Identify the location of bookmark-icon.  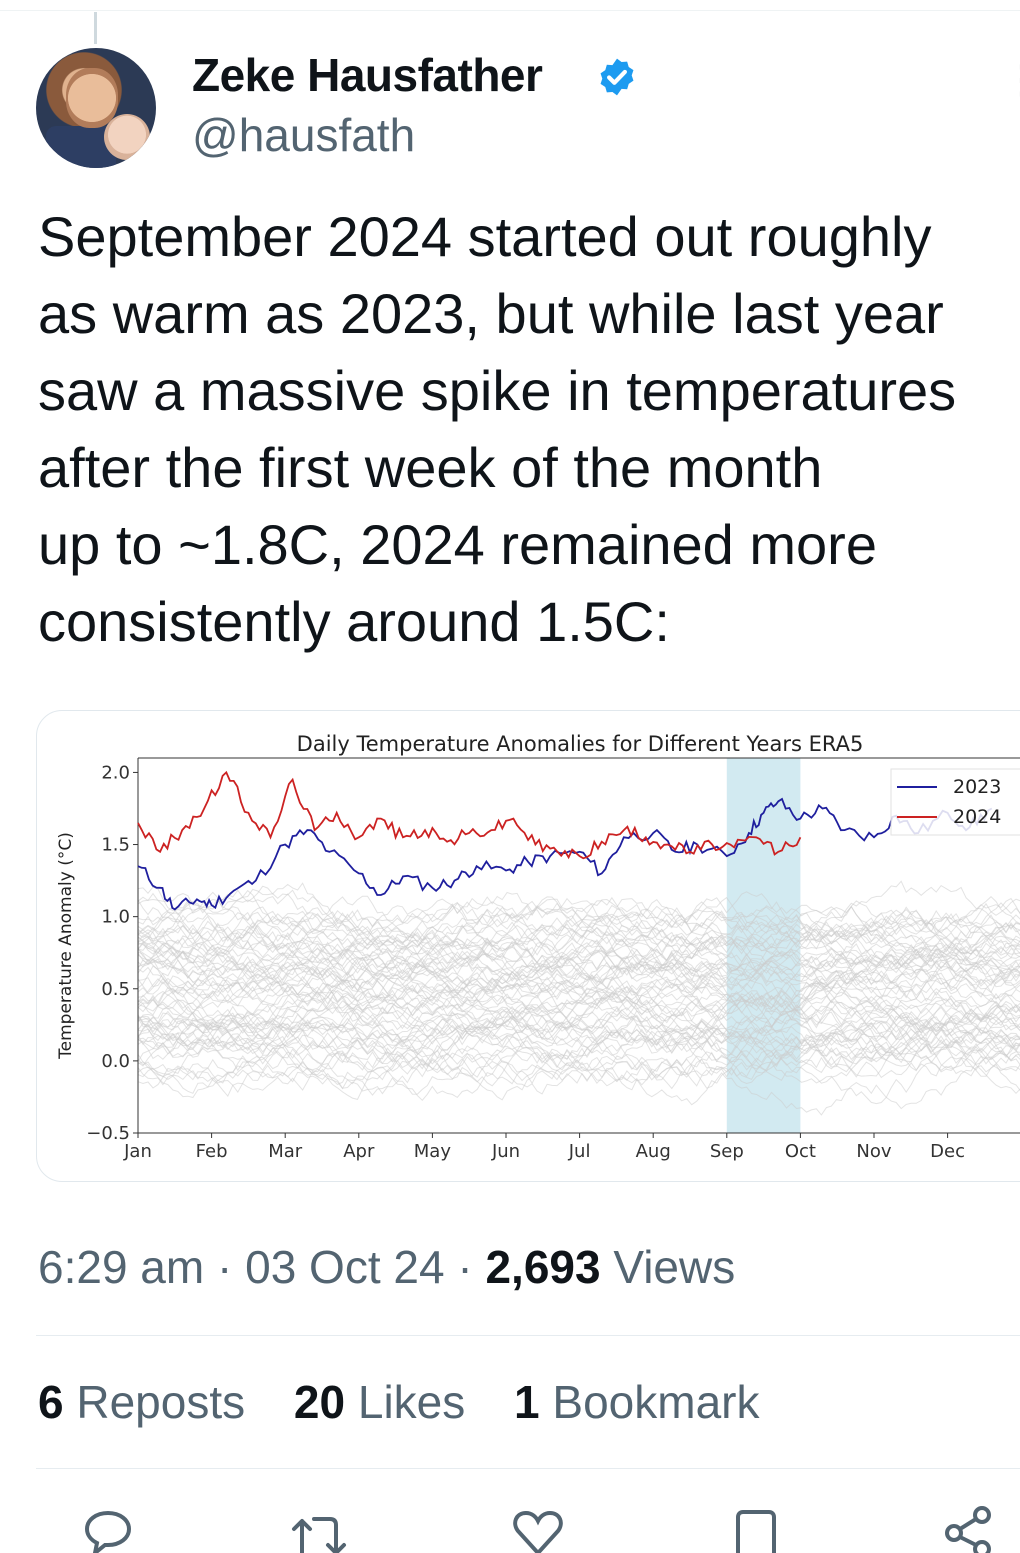
(756, 1529).